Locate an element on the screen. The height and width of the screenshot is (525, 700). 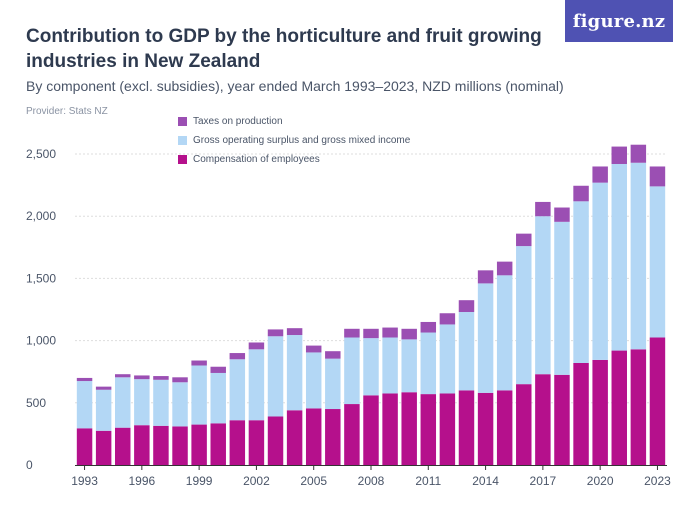
x-tick-label: 2014 is located at coordinates (485, 481).